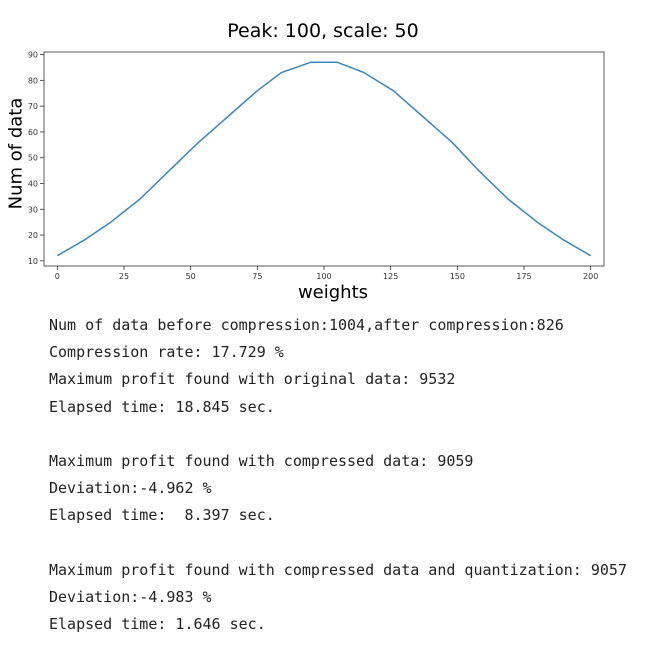  What do you see at coordinates (323, 31) in the screenshot?
I see `chart-title: Peak: 100, scale: 50` at bounding box center [323, 31].